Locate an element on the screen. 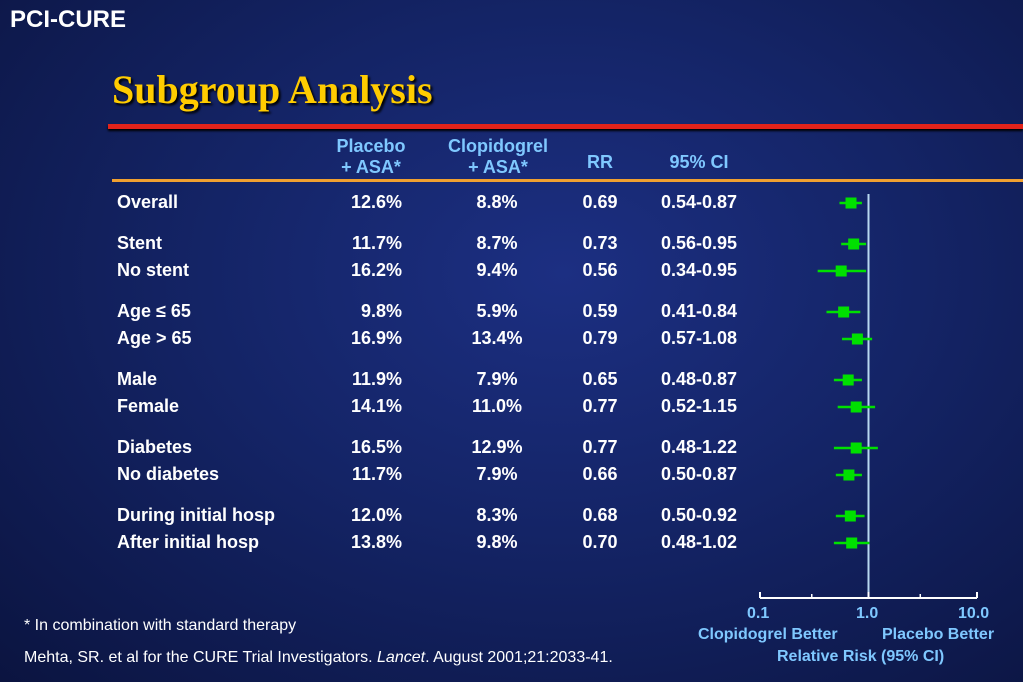  axis-right-label: Placebo Better is located at coordinates (938, 634).